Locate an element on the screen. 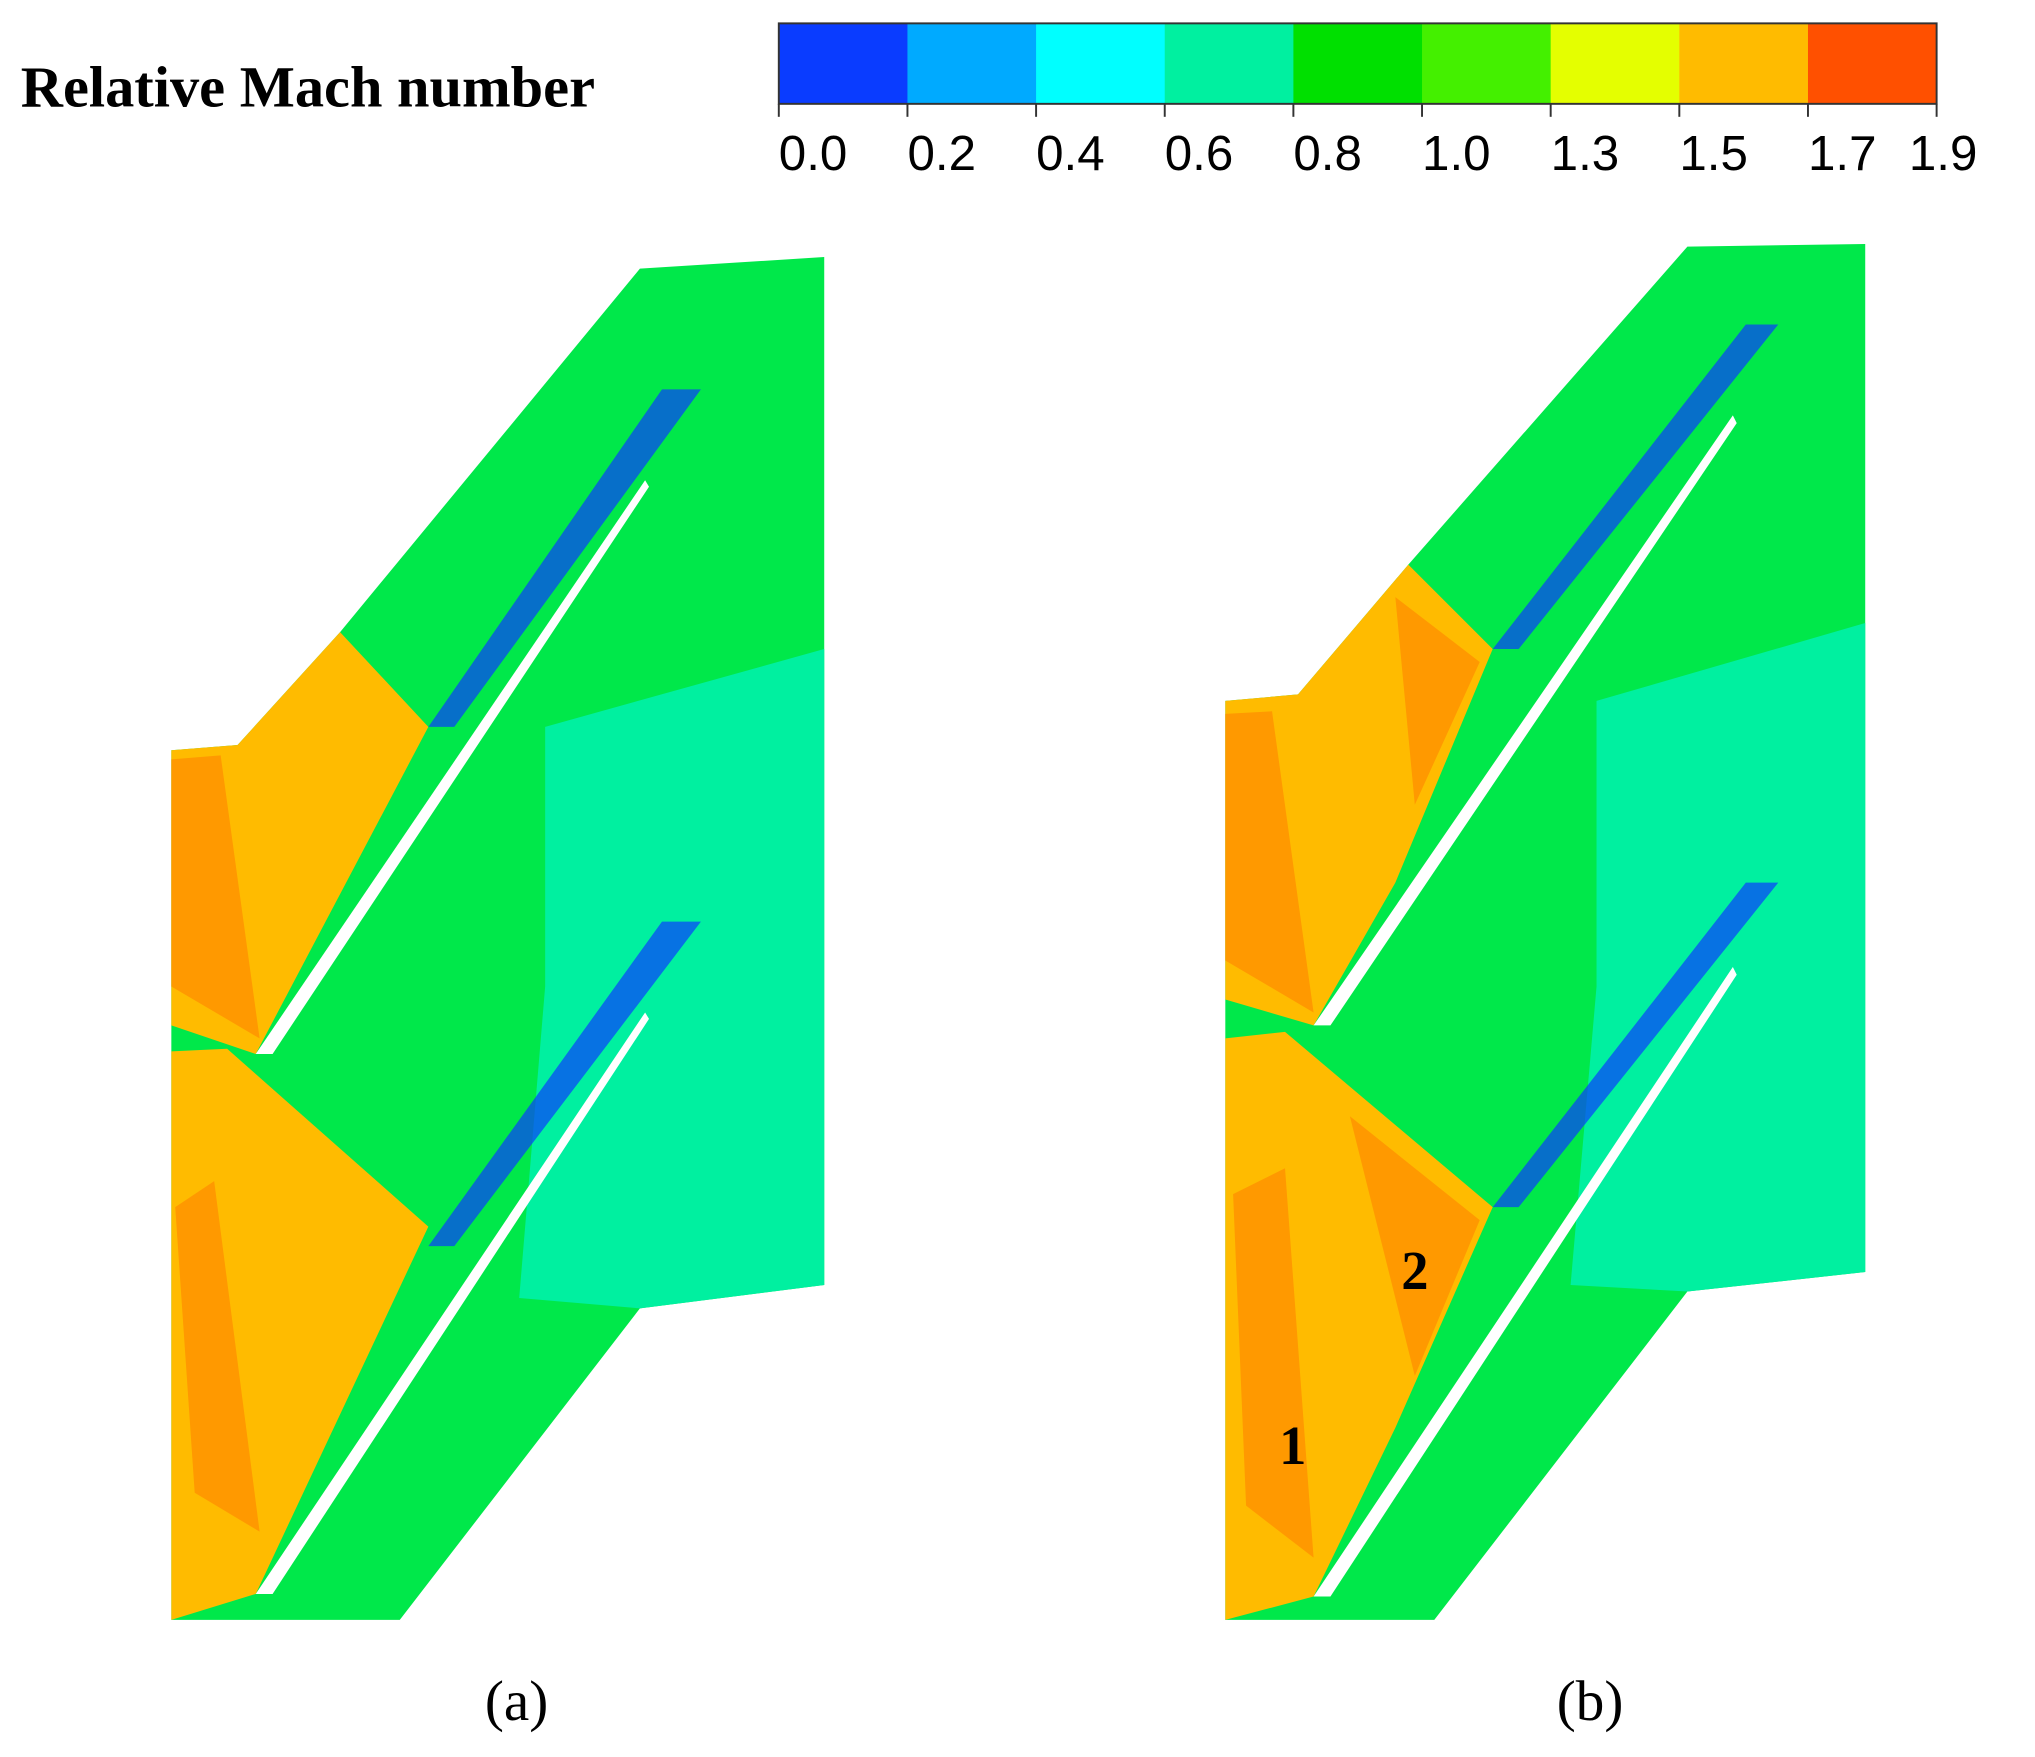 The width and height of the screenshot is (2035, 1757). colorbar-tick-label: 0.4 is located at coordinates (1070, 153).